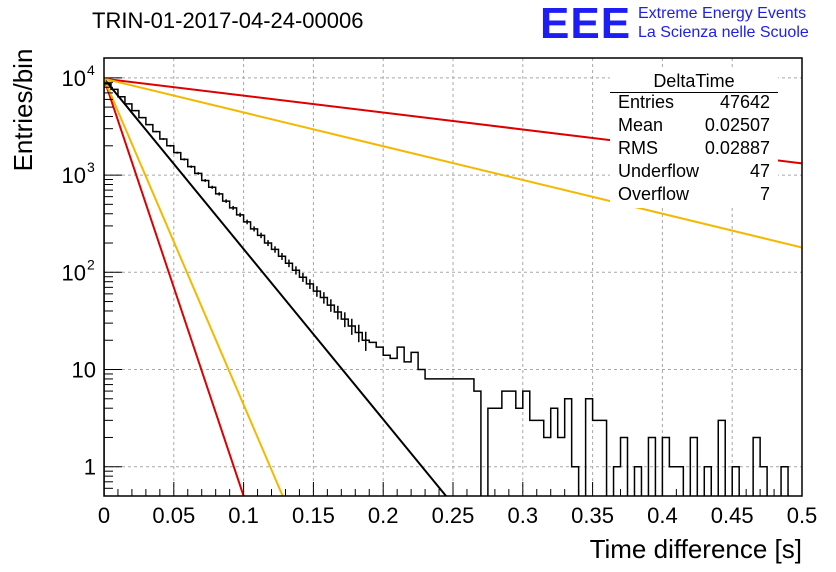  Describe the element at coordinates (23, 110) in the screenshot. I see `y-axis-label: Entries/bin` at that location.